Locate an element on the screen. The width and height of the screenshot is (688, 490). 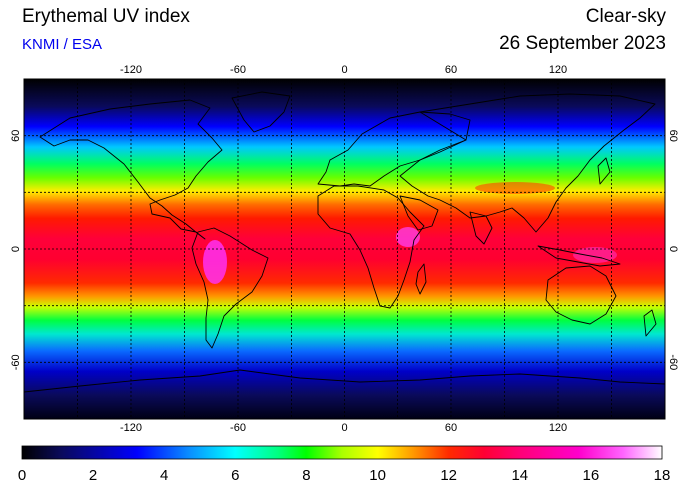
lon-tick-bottom: -60 is located at coordinates (238, 428).